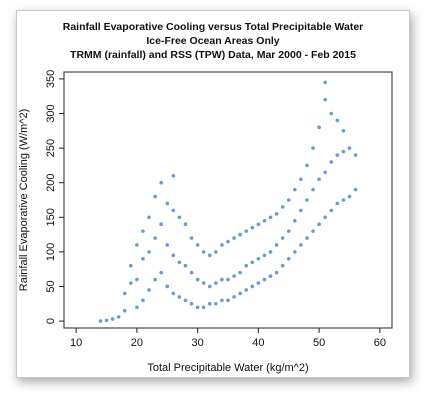 Image resolution: width=426 pixels, height=400 pixels. What do you see at coordinates (51, 252) in the screenshot?
I see `y-tick-label: 100` at bounding box center [51, 252].